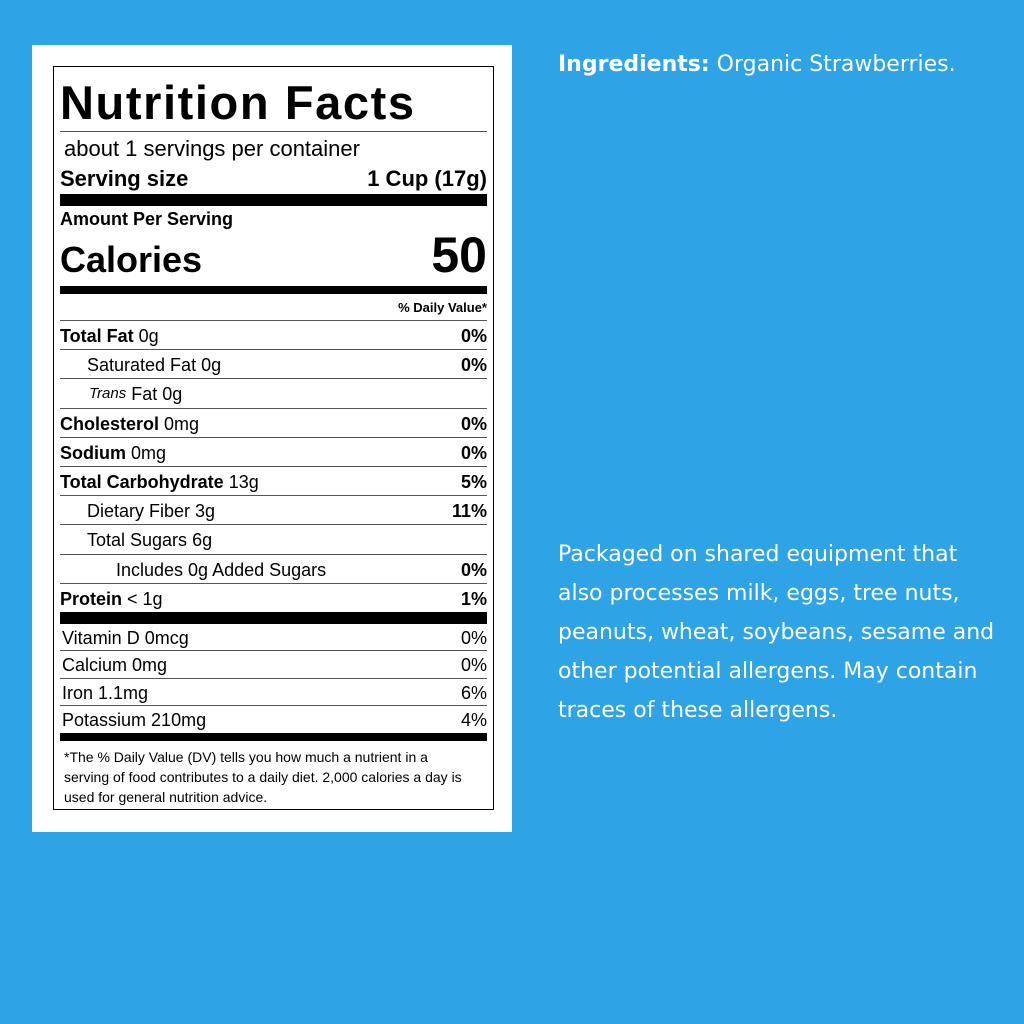 This screenshot has height=1024, width=1024. Describe the element at coordinates (273, 365) in the screenshot. I see `nutrient-row: Saturated Fat 0g 0%` at that location.